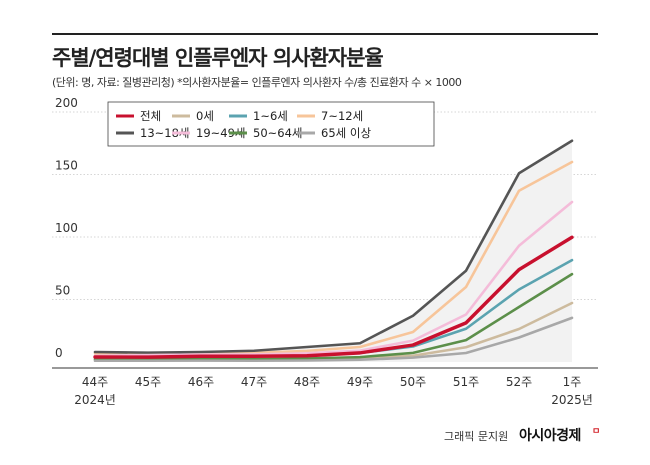 The image size is (650, 465). I want to click on x-tick-label: 51주, so click(466, 382).